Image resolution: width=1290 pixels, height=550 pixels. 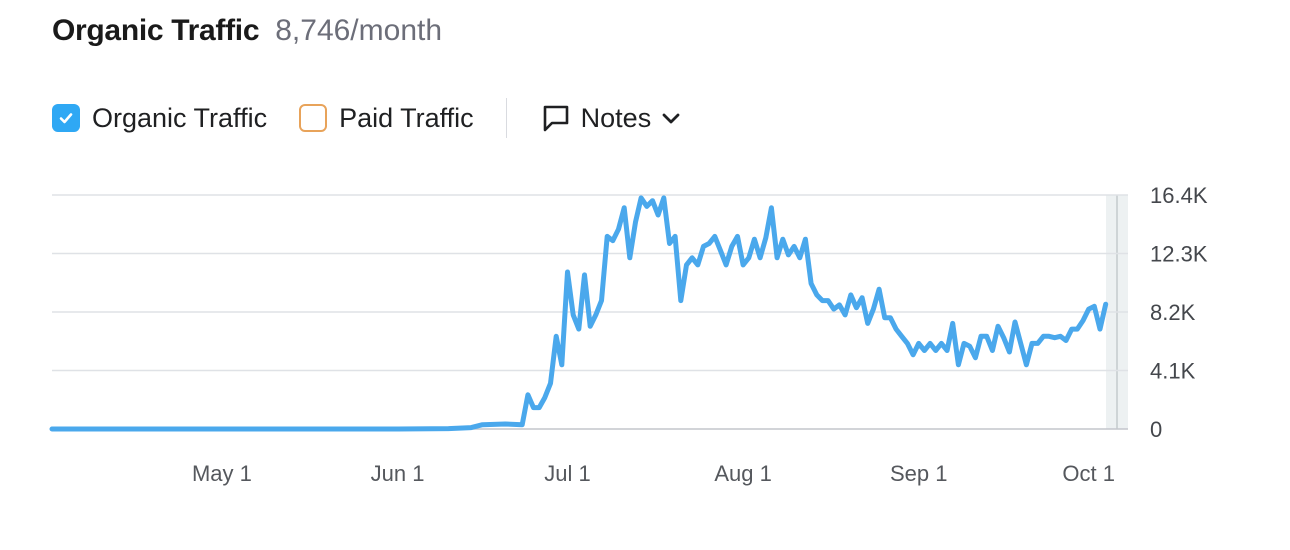 I want to click on organic-traffic-checkbox, so click(x=66, y=118).